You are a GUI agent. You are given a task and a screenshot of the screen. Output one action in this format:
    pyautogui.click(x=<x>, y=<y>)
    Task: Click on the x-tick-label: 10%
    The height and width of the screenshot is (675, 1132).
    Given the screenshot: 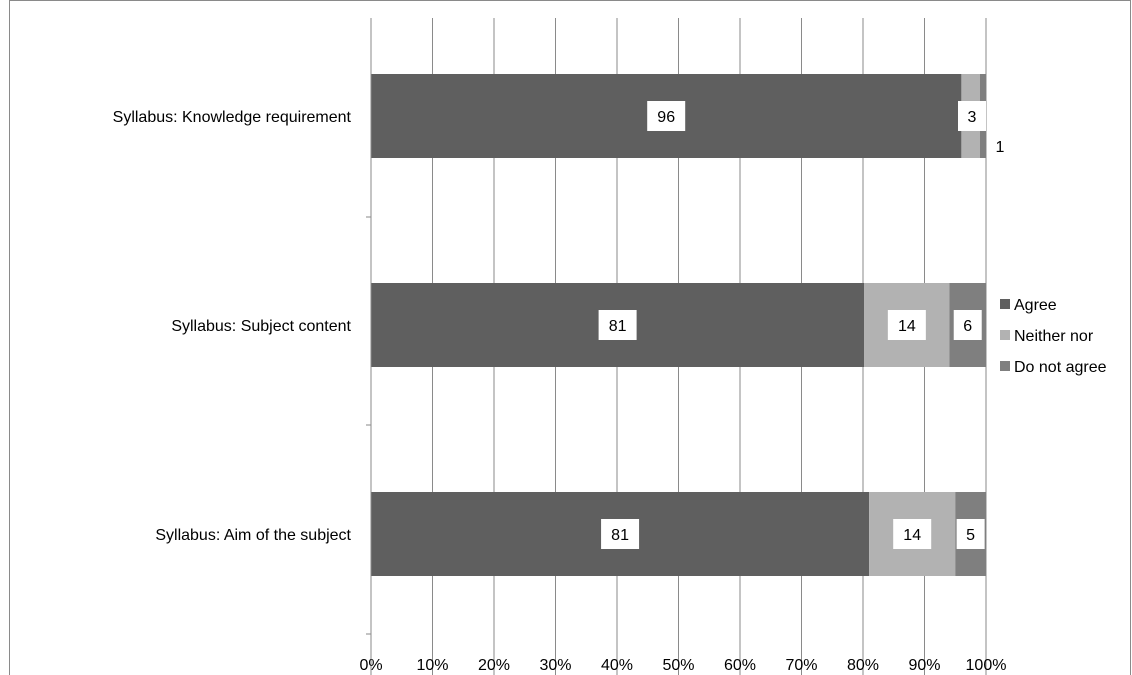 What is the action you would take?
    pyautogui.click(x=432, y=665)
    